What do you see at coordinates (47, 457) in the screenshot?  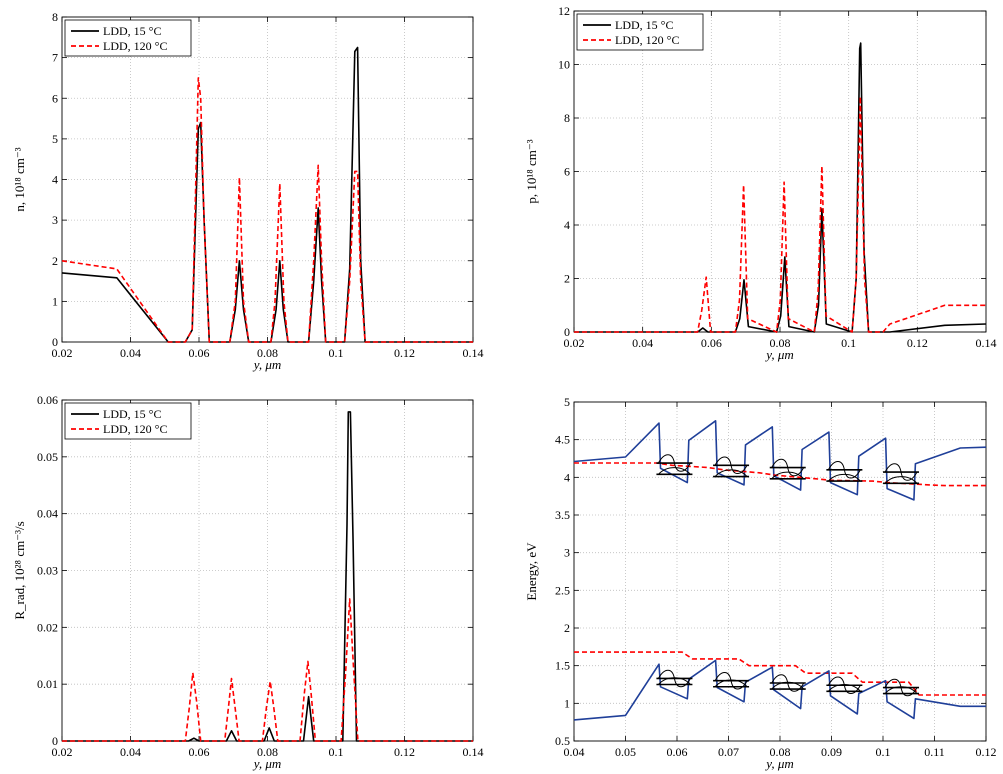 I see `y-tick-label: 0.05` at bounding box center [47, 457].